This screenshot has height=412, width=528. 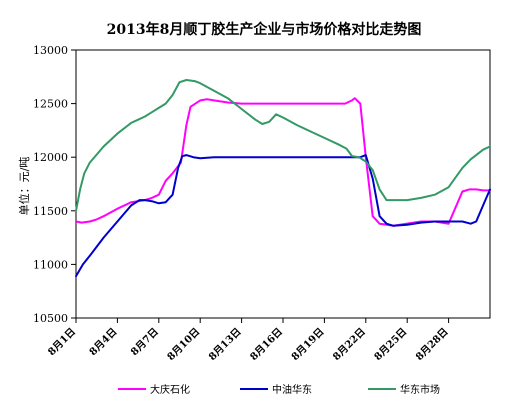 I want to click on legend-label: 中油华东, so click(x=292, y=389).